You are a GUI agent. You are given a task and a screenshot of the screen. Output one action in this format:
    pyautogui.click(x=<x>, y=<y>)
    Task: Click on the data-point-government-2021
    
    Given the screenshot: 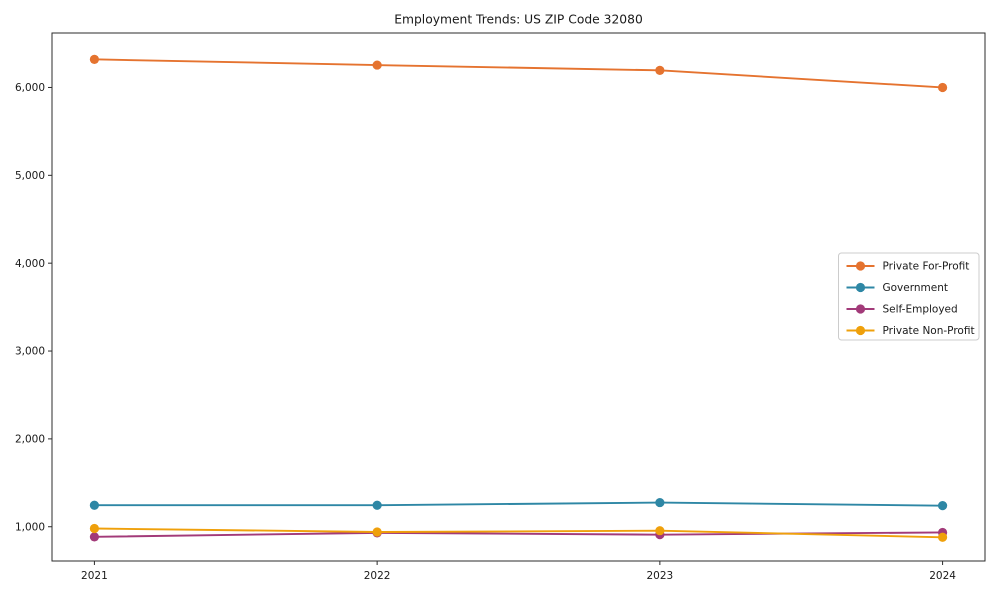 What is the action you would take?
    pyautogui.click(x=94, y=505)
    